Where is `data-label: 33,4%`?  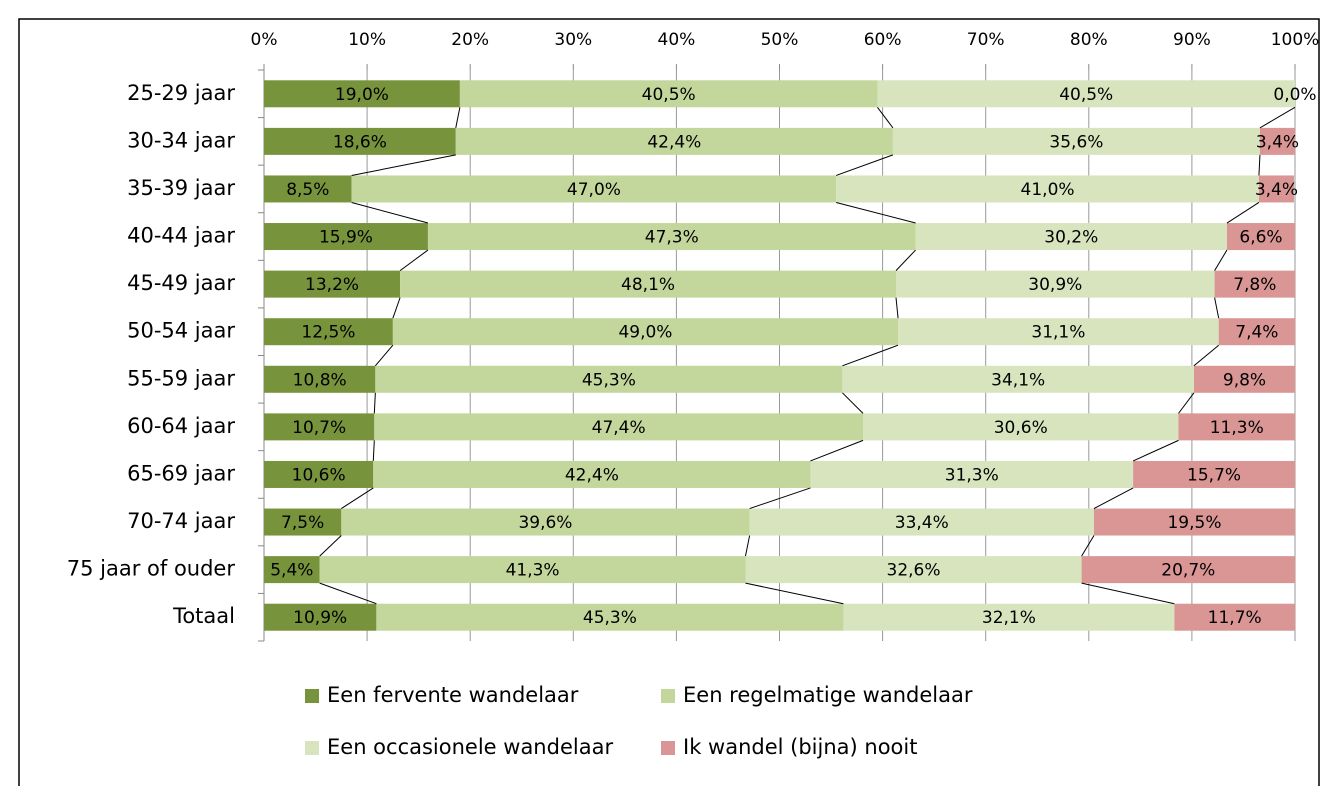
data-label: 33,4% is located at coordinates (922, 523).